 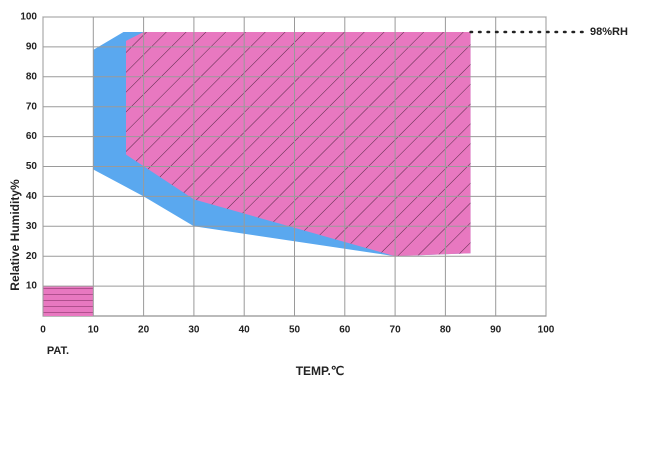 What do you see at coordinates (245, 330) in the screenshot?
I see `x-tick-label: 40` at bounding box center [245, 330].